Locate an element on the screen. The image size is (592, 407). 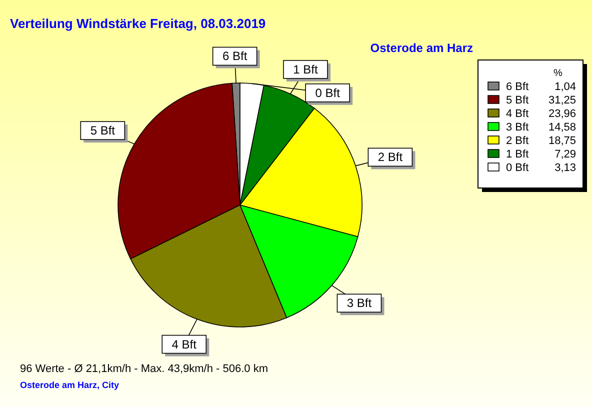
slice-label: 3 Bft is located at coordinates (359, 303).